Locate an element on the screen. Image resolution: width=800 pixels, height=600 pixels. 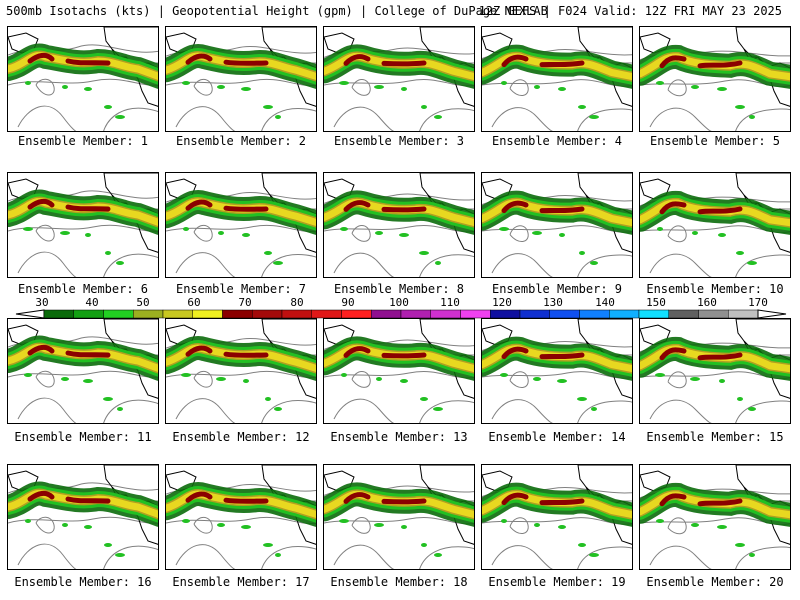
ensemble-member-caption: Ensemble Member: 4 is located at coordinates (557, 141).